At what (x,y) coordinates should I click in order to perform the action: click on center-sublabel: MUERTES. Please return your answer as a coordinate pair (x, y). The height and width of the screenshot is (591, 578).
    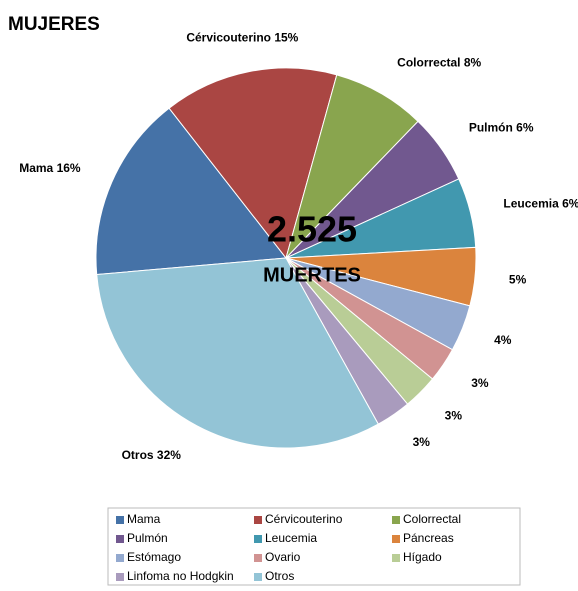
    Looking at the image, I should click on (312, 275).